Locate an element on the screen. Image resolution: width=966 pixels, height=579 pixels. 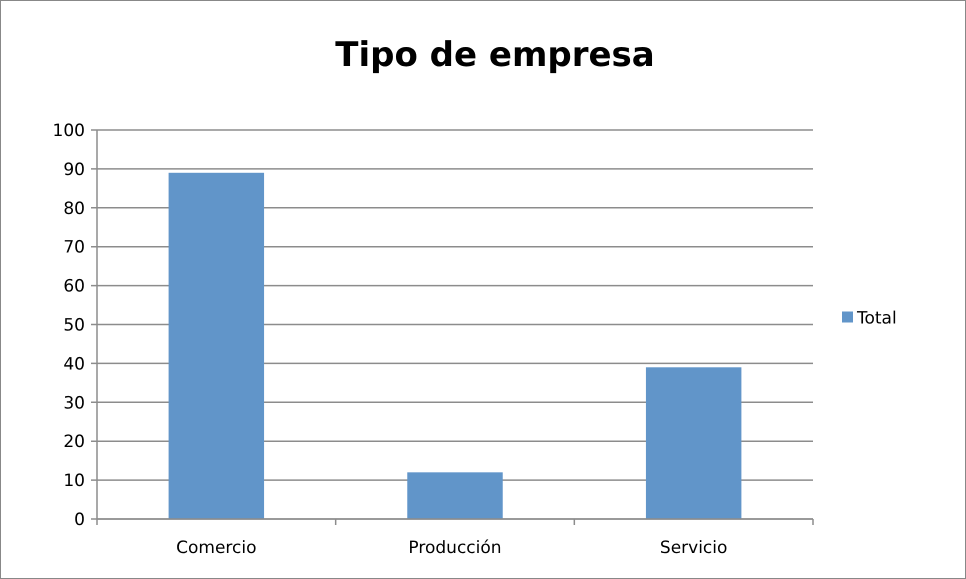
y-tick-label: 80 is located at coordinates (74, 208).